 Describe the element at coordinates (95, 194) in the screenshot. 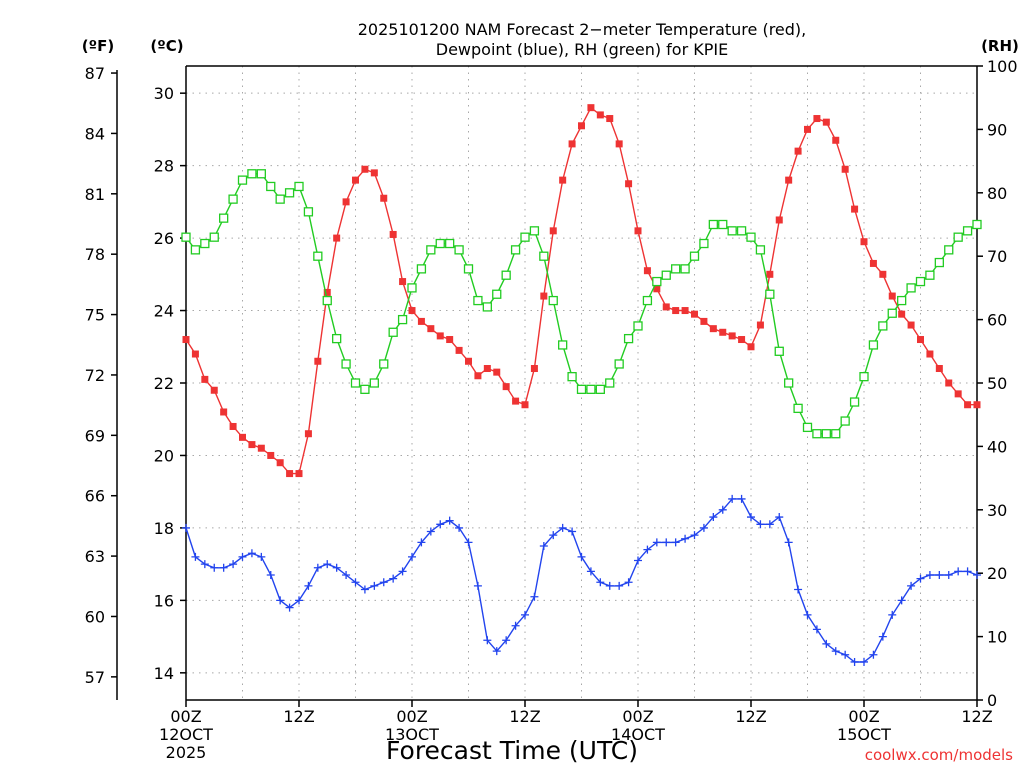

I see `fahrenheit-tick-label: 81` at that location.